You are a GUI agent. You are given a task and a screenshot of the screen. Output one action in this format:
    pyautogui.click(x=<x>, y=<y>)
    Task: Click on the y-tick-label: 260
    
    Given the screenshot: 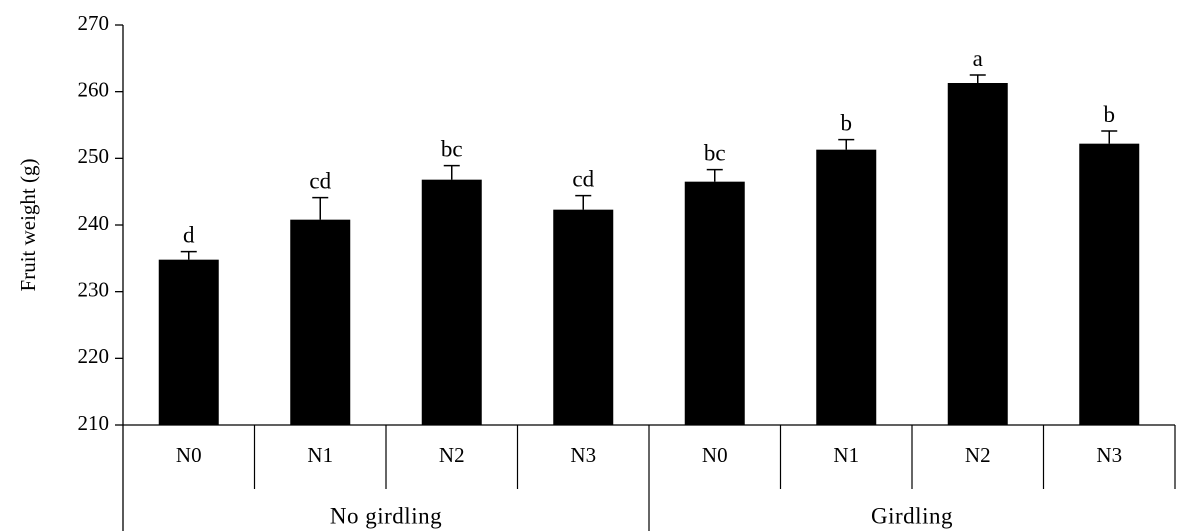 What is the action you would take?
    pyautogui.click(x=94, y=89)
    